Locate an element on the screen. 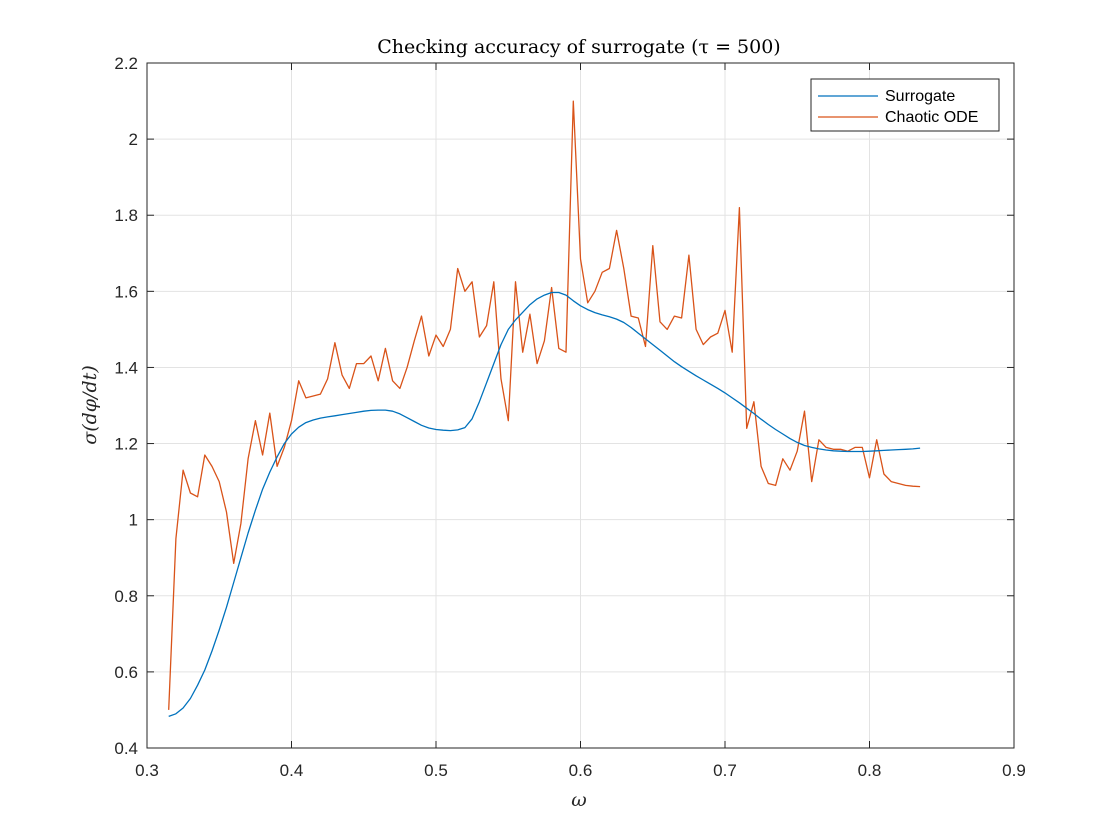 The image size is (1120, 840). y-tick-label: 1.8 is located at coordinates (126, 215).